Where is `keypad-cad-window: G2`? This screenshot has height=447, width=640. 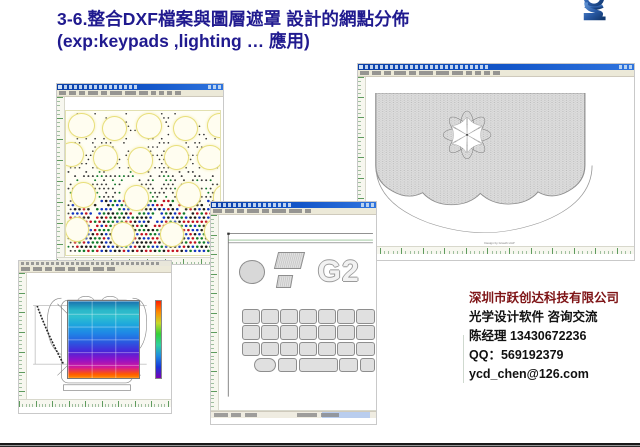 keypad-cad-window: G2 is located at coordinates (293, 313).